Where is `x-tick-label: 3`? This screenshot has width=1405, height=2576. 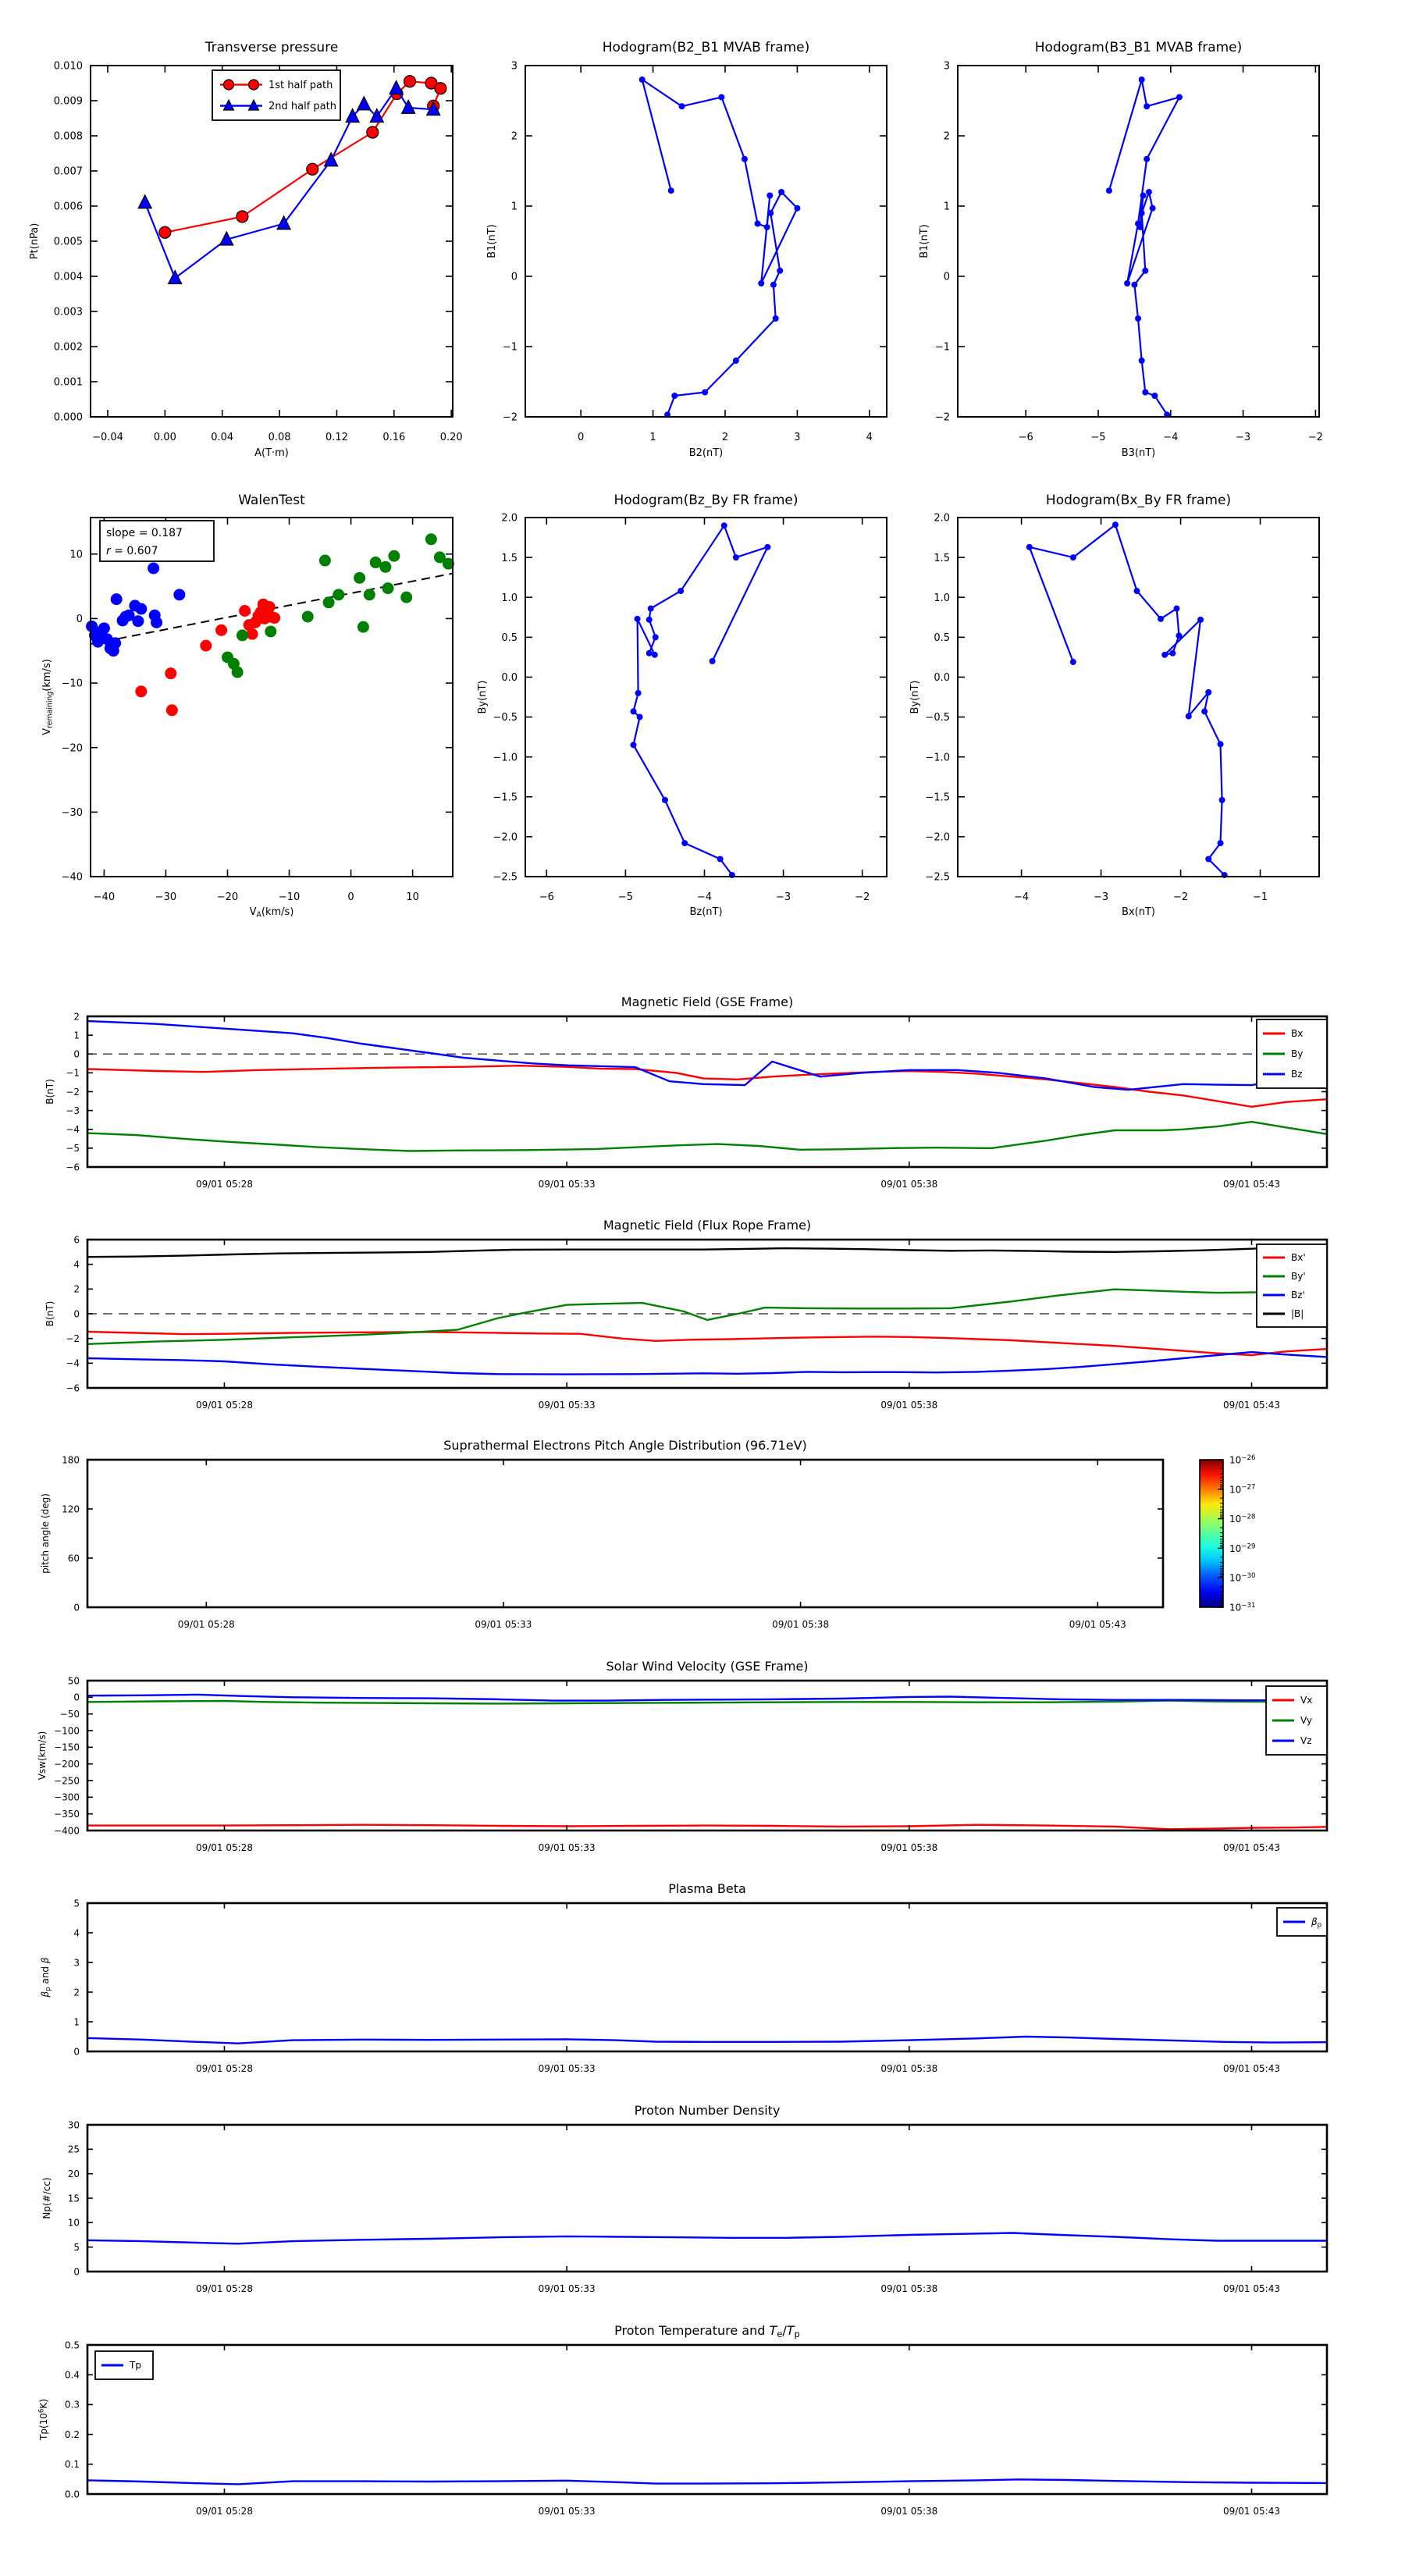 x-tick-label: 3 is located at coordinates (797, 437).